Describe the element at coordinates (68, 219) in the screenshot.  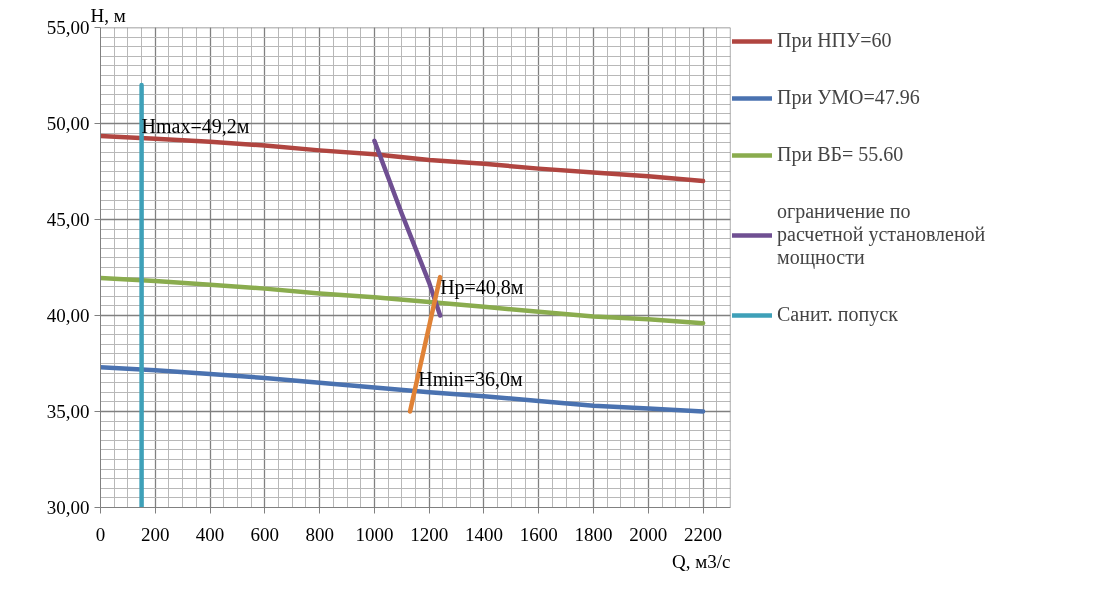
I see `y-tick-label: 45,00` at that location.